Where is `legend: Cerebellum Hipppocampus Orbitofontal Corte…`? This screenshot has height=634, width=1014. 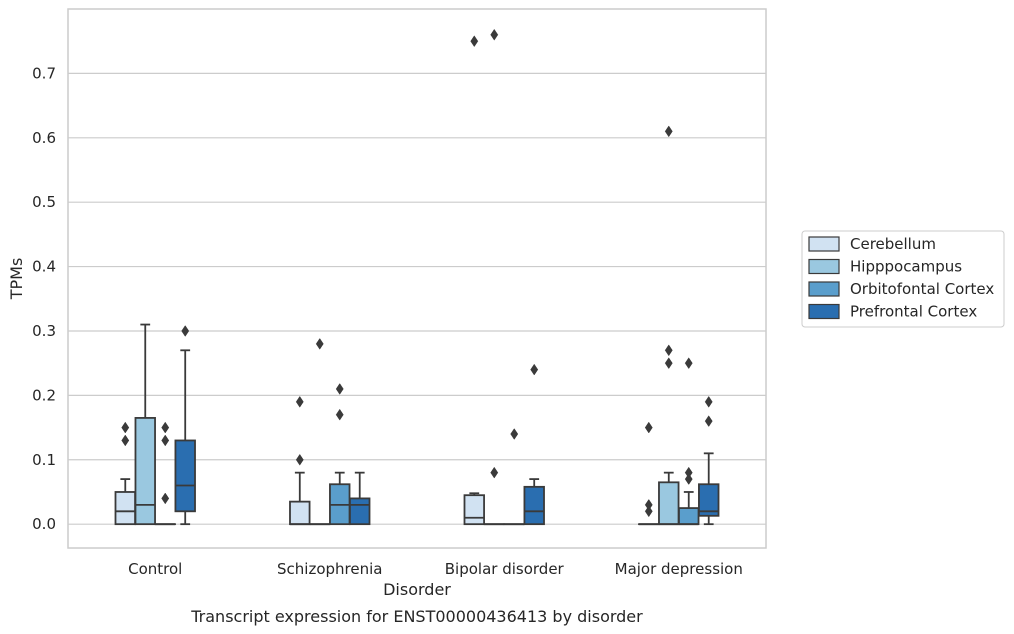
legend: Cerebellum Hipppocampus Orbitofontal Corte… is located at coordinates (903, 279).